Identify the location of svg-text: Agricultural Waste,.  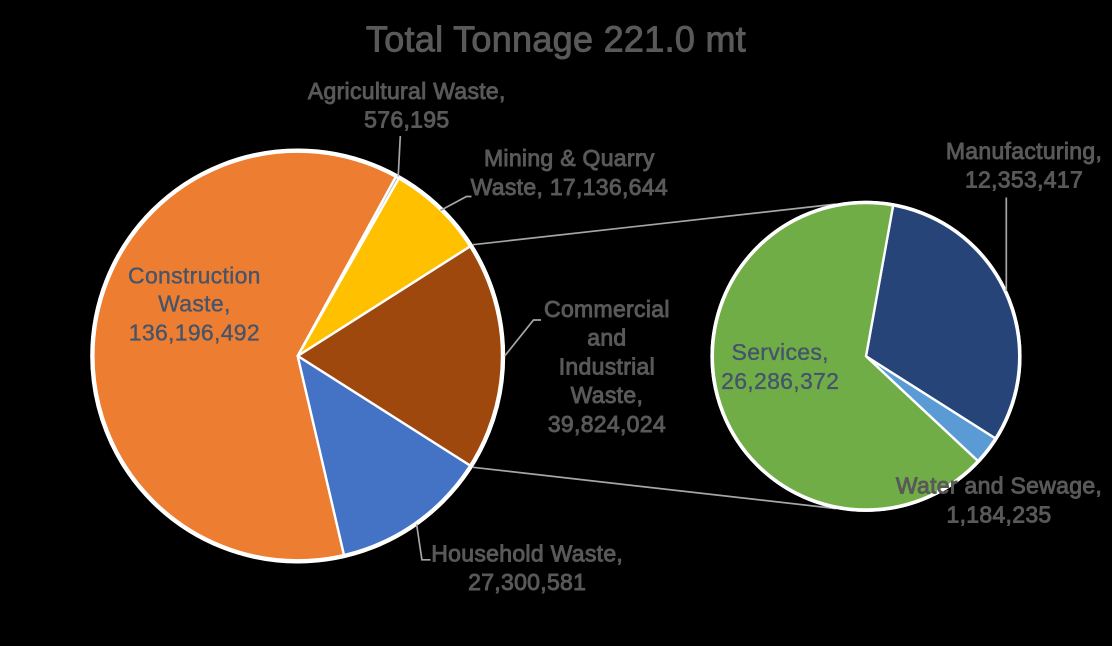
(407, 91).